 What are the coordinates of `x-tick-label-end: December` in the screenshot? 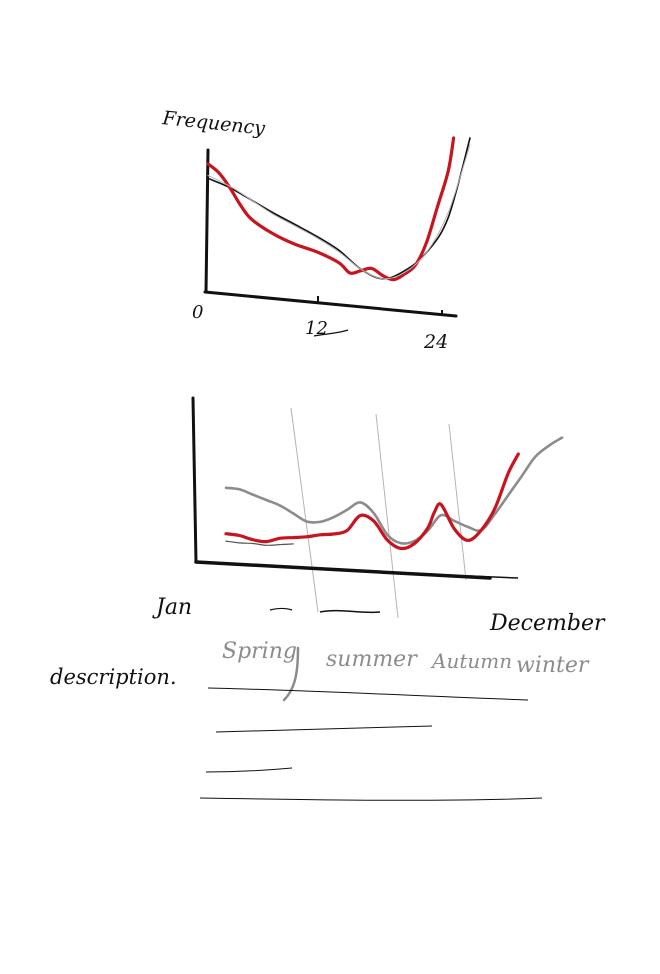 It's located at (547, 623).